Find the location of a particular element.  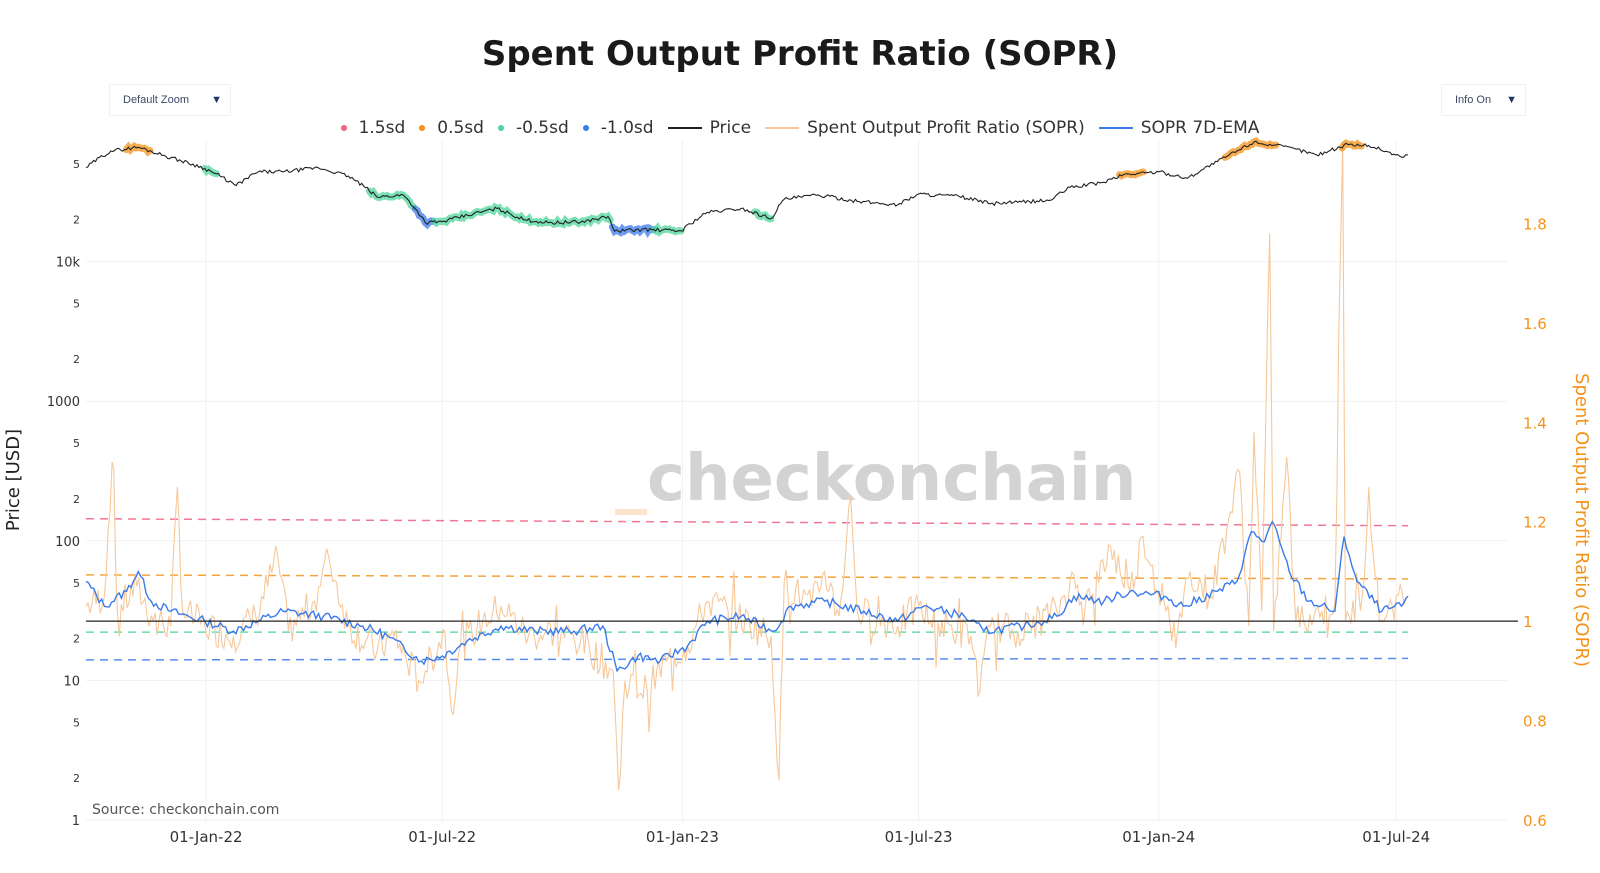

x-tick-label: 01-Jul-23 is located at coordinates (919, 837).